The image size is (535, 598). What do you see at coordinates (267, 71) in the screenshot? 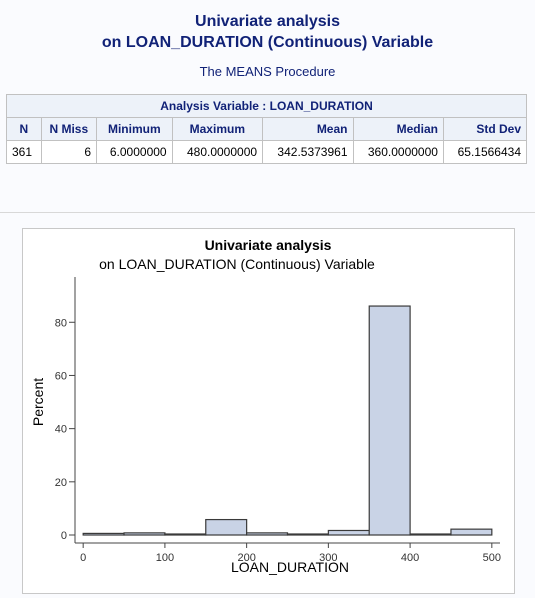
I see `procedure-label: The MEANS Procedure` at bounding box center [267, 71].